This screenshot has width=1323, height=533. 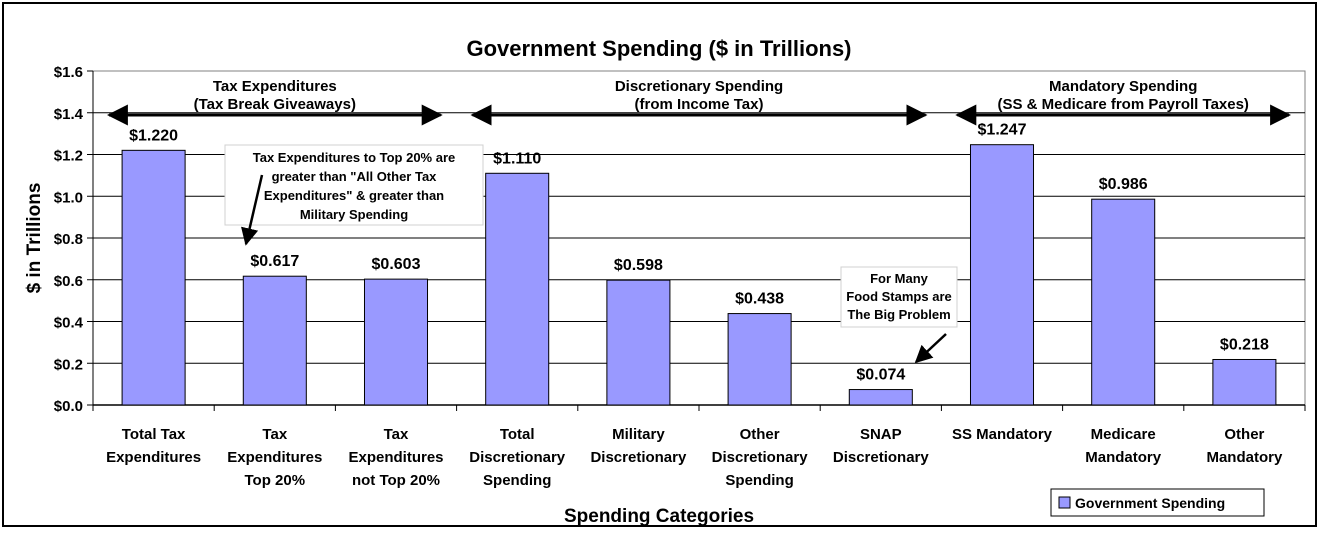 What do you see at coordinates (68, 156) in the screenshot?
I see `y-tick-label: $1.2` at bounding box center [68, 156].